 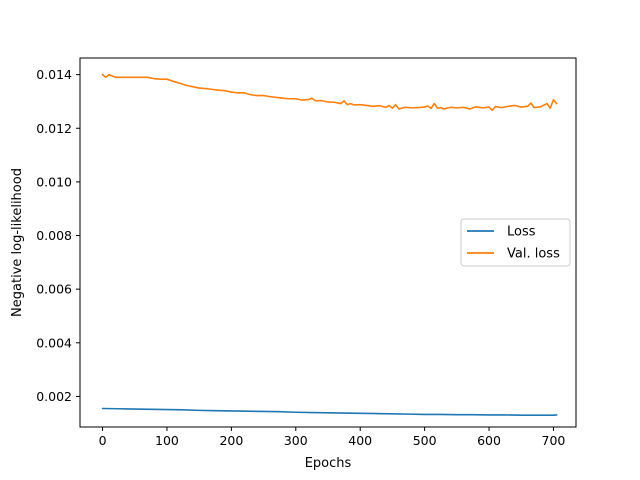 I want to click on x-axis-label: Epochs, so click(x=328, y=463).